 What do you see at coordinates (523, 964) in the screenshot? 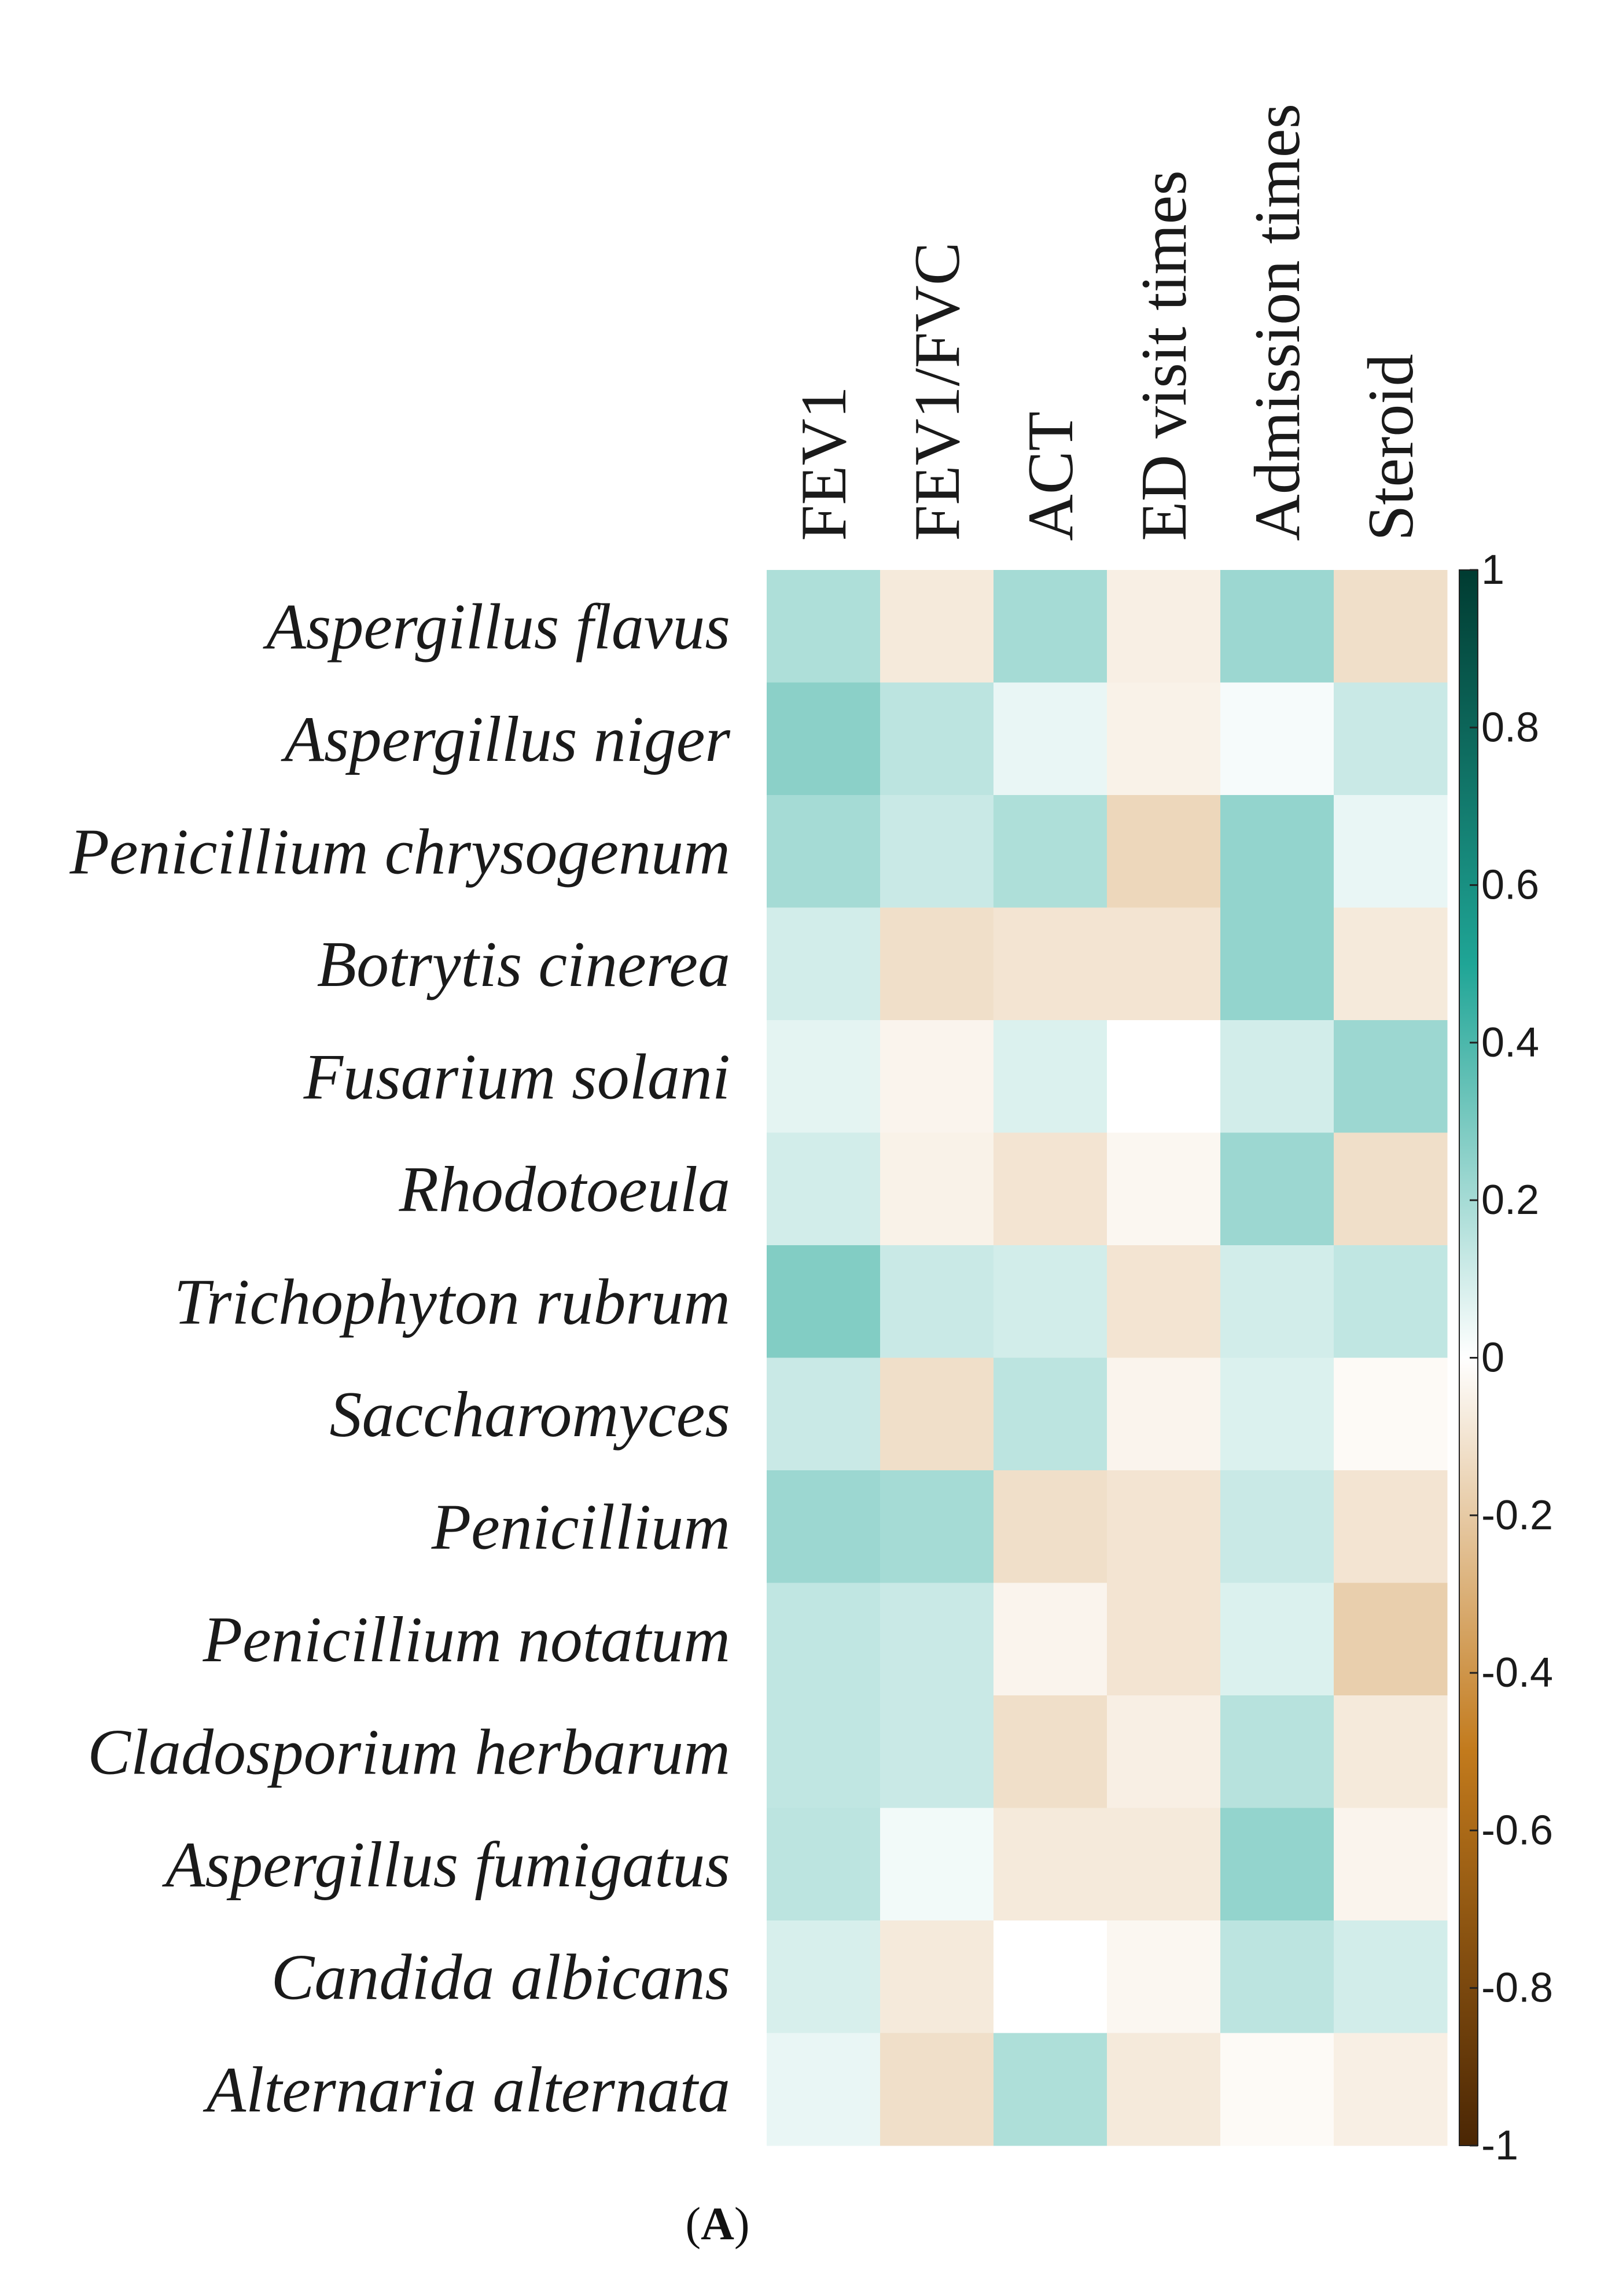
I see `row-label: Botrytis cinerea` at bounding box center [523, 964].